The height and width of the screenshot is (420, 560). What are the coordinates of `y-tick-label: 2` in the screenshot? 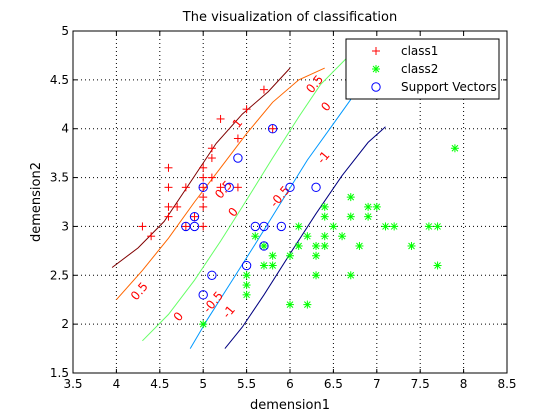 It's located at (65, 324).